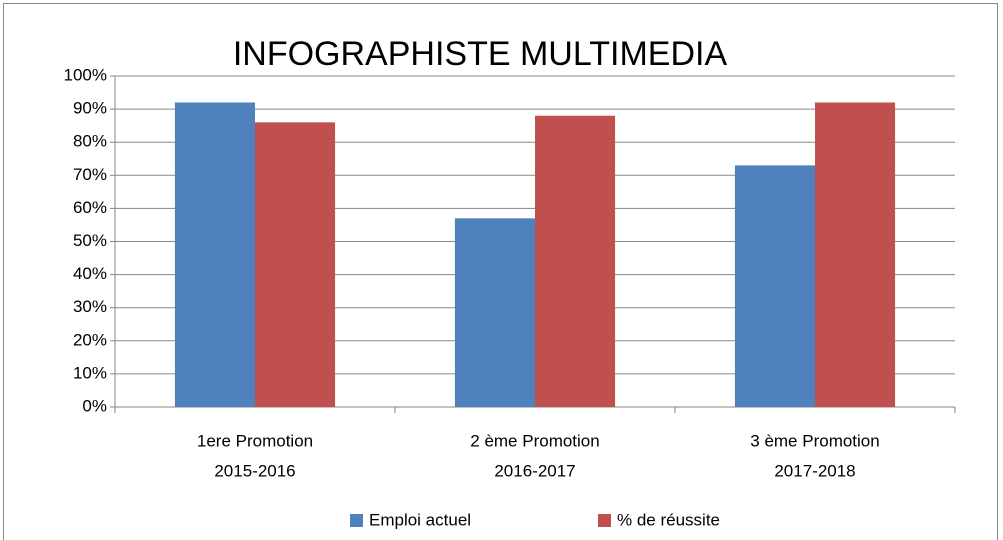 The image size is (1003, 540). What do you see at coordinates (94, 405) in the screenshot?
I see `y-tick-label: 0%` at bounding box center [94, 405].